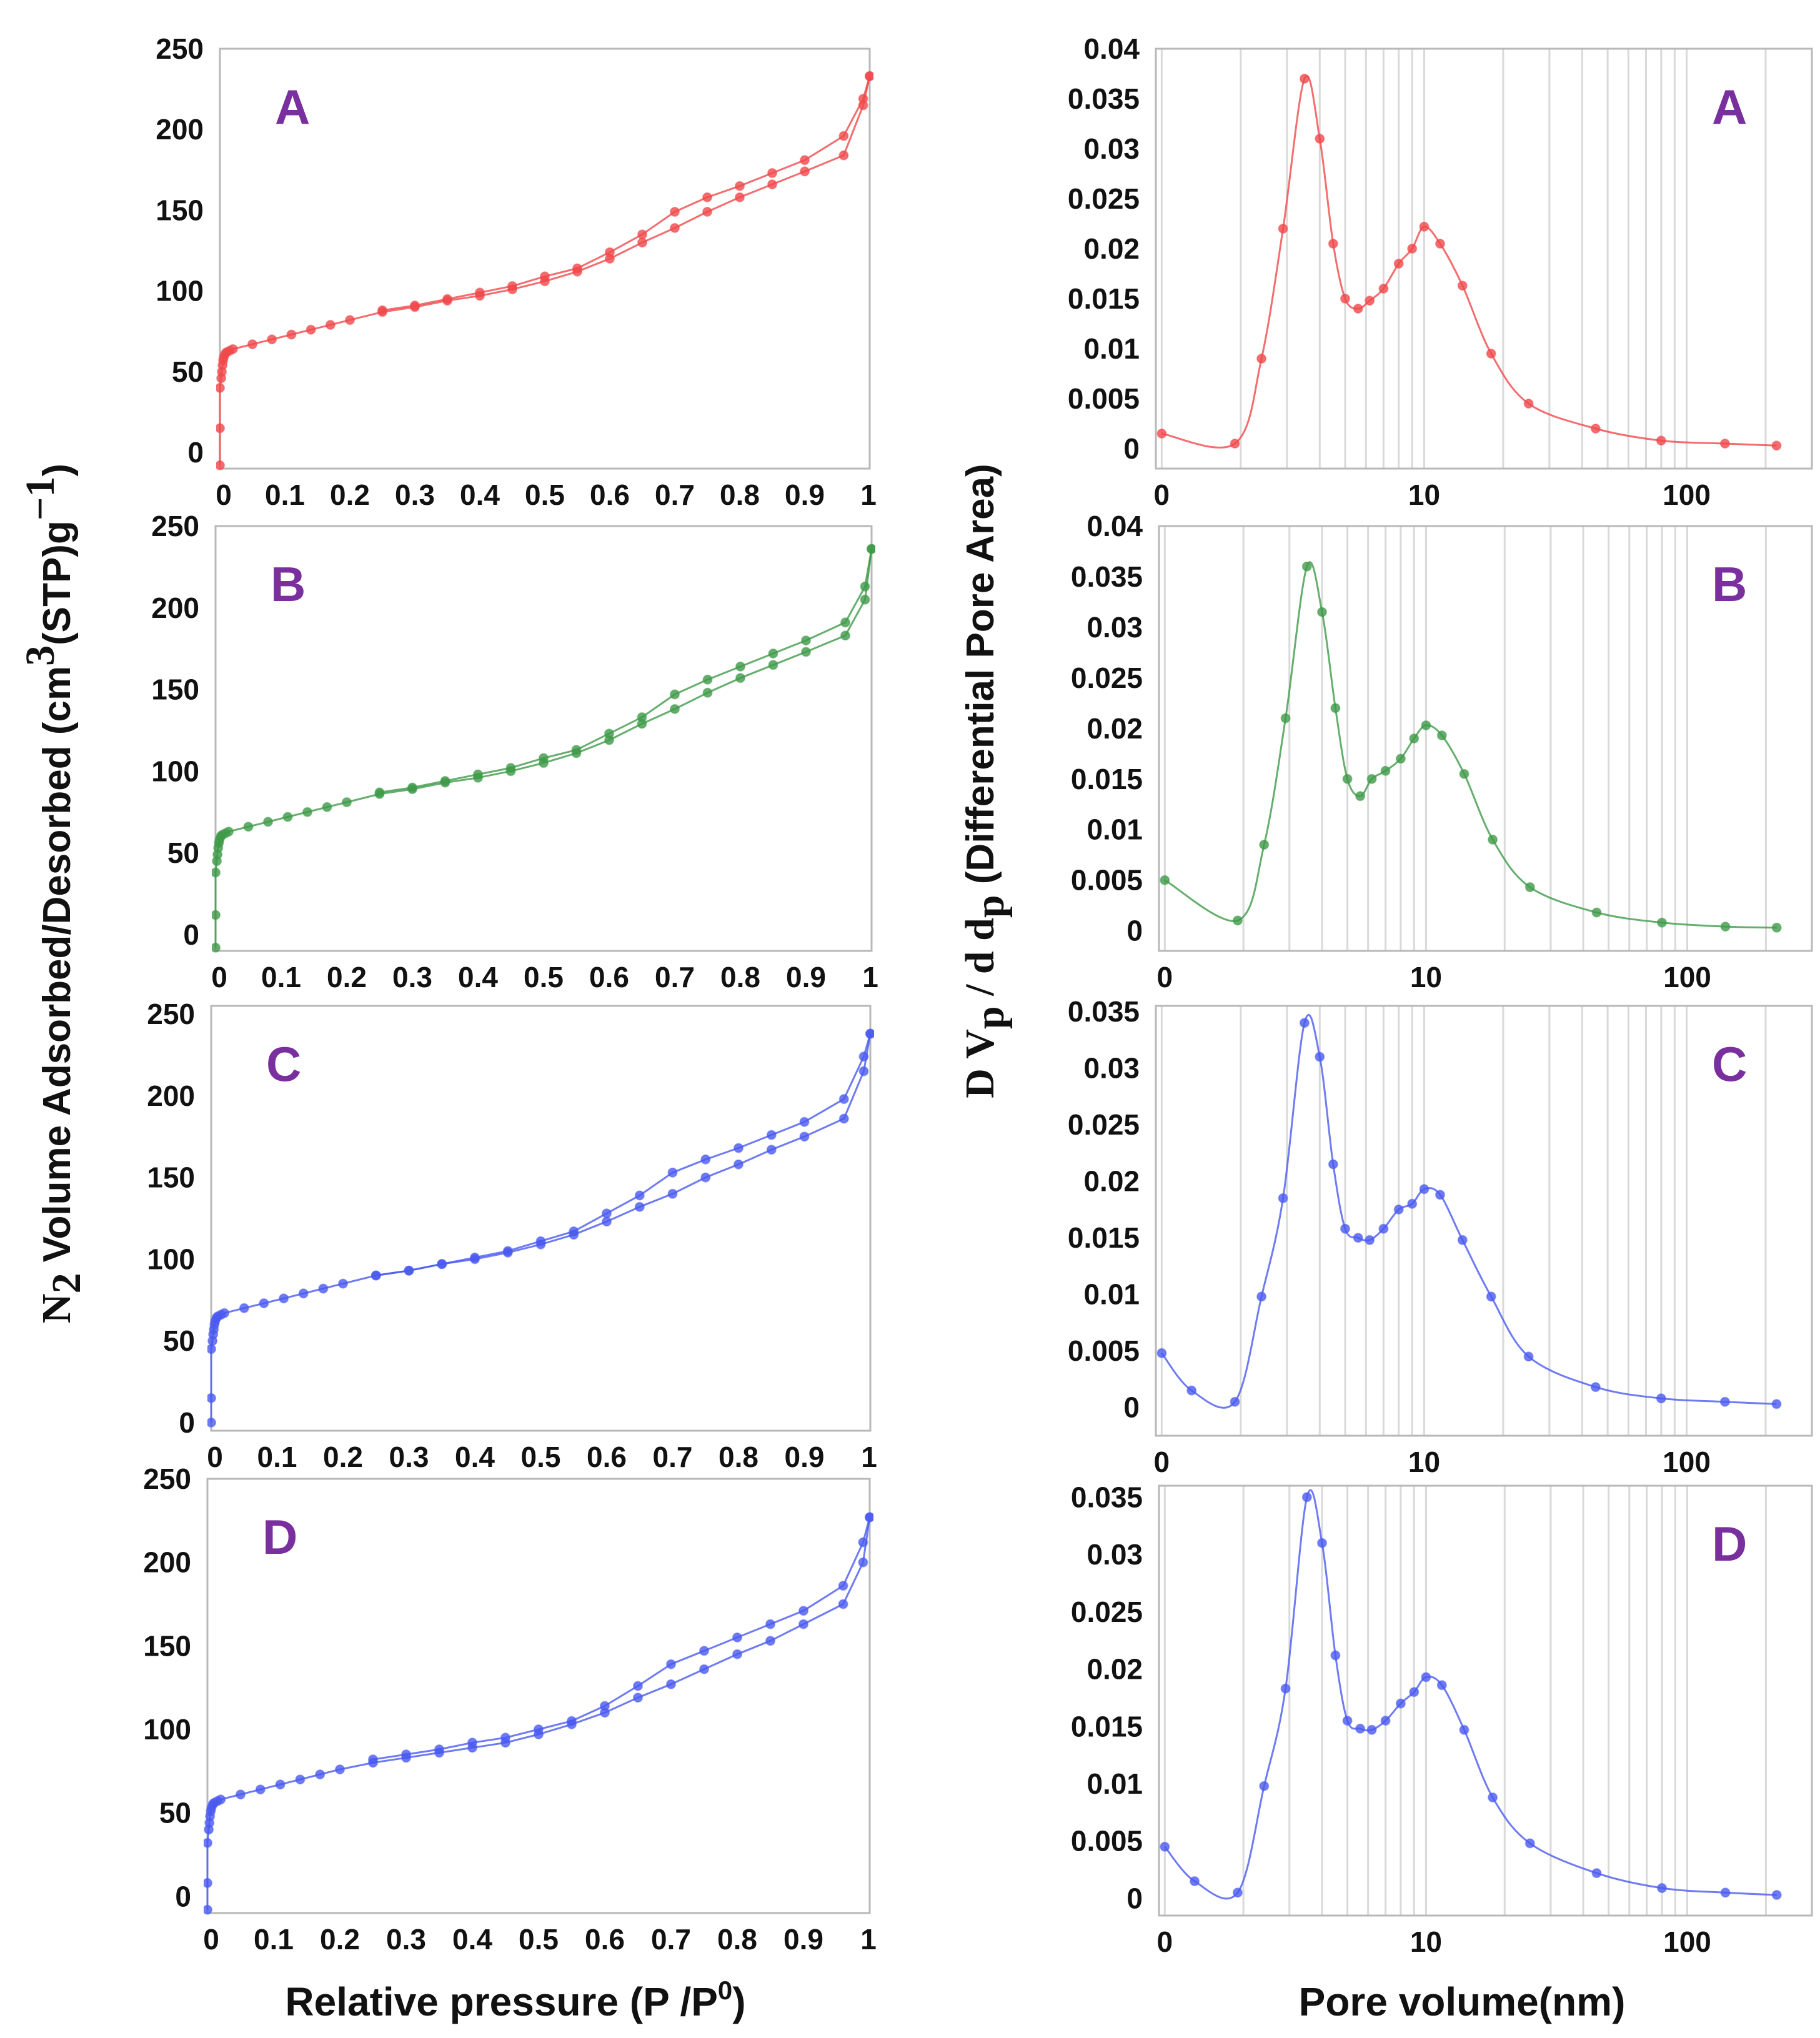 This screenshot has width=1820, height=2038. I want to click on y-tick-label: 0.04, so click(1115, 526).